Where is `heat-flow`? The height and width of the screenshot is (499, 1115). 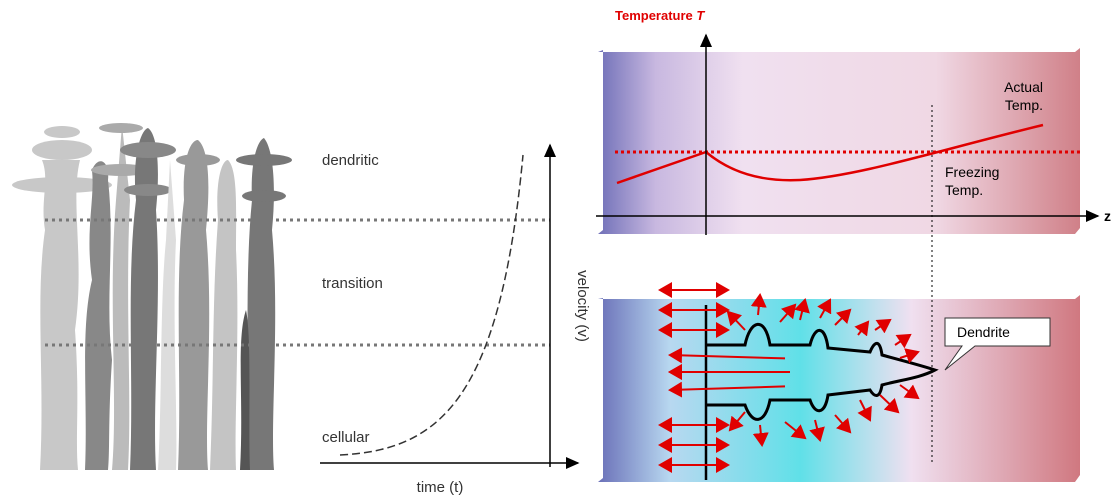 heat-flow is located at coordinates (789, 377).